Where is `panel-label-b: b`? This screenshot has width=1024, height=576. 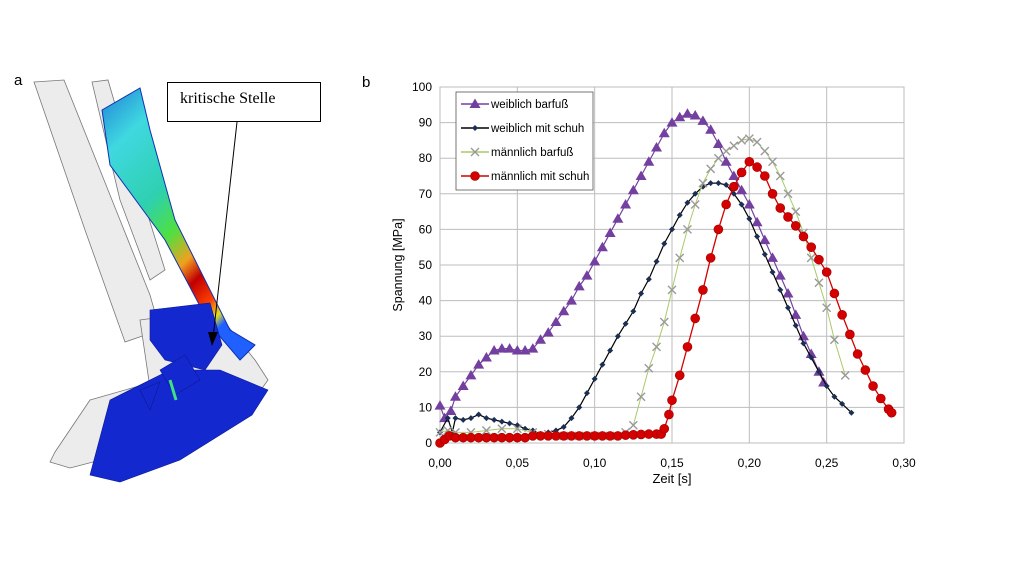 panel-label-b: b is located at coordinates (366, 82).